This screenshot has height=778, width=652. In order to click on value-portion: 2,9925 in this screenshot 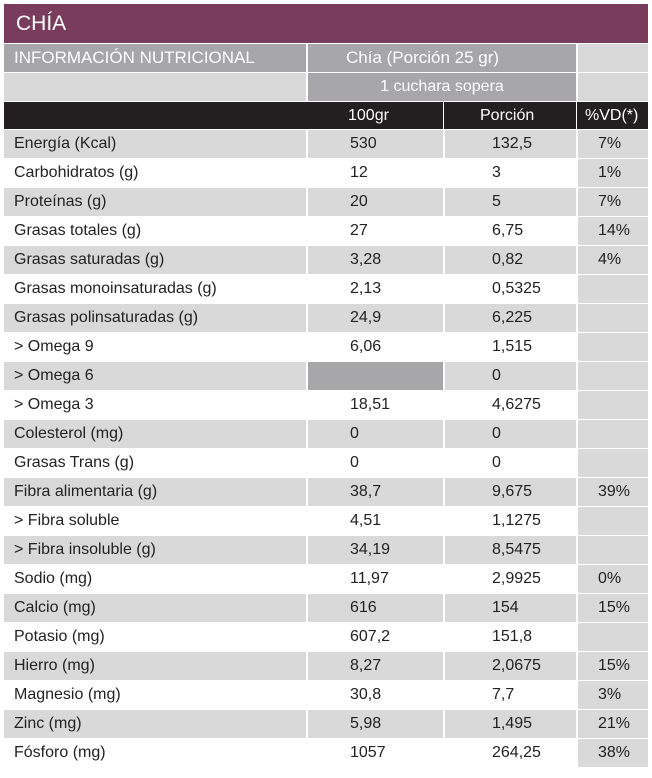, I will do `click(509, 579)`.